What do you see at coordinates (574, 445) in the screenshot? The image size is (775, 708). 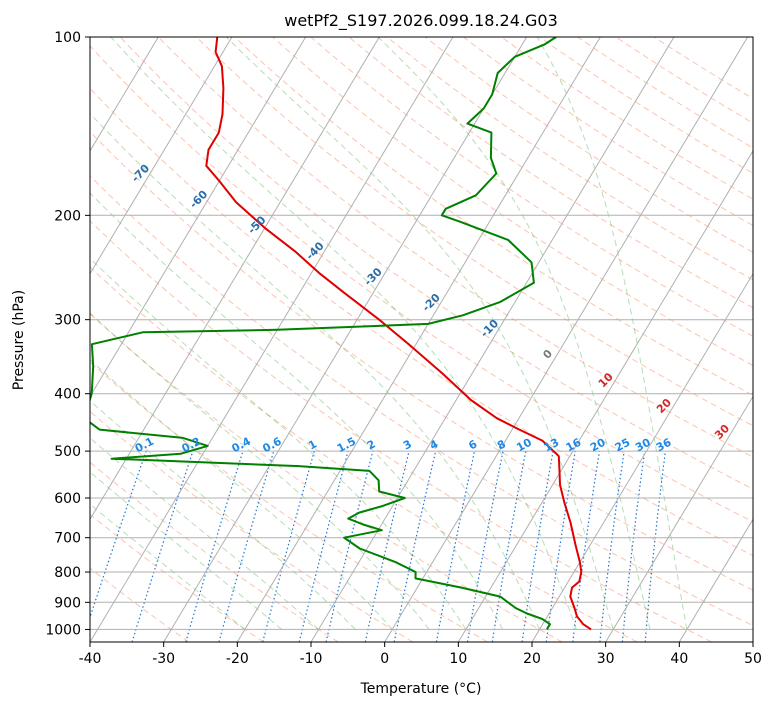 I see `mixing-ratio-label: 16` at bounding box center [574, 445].